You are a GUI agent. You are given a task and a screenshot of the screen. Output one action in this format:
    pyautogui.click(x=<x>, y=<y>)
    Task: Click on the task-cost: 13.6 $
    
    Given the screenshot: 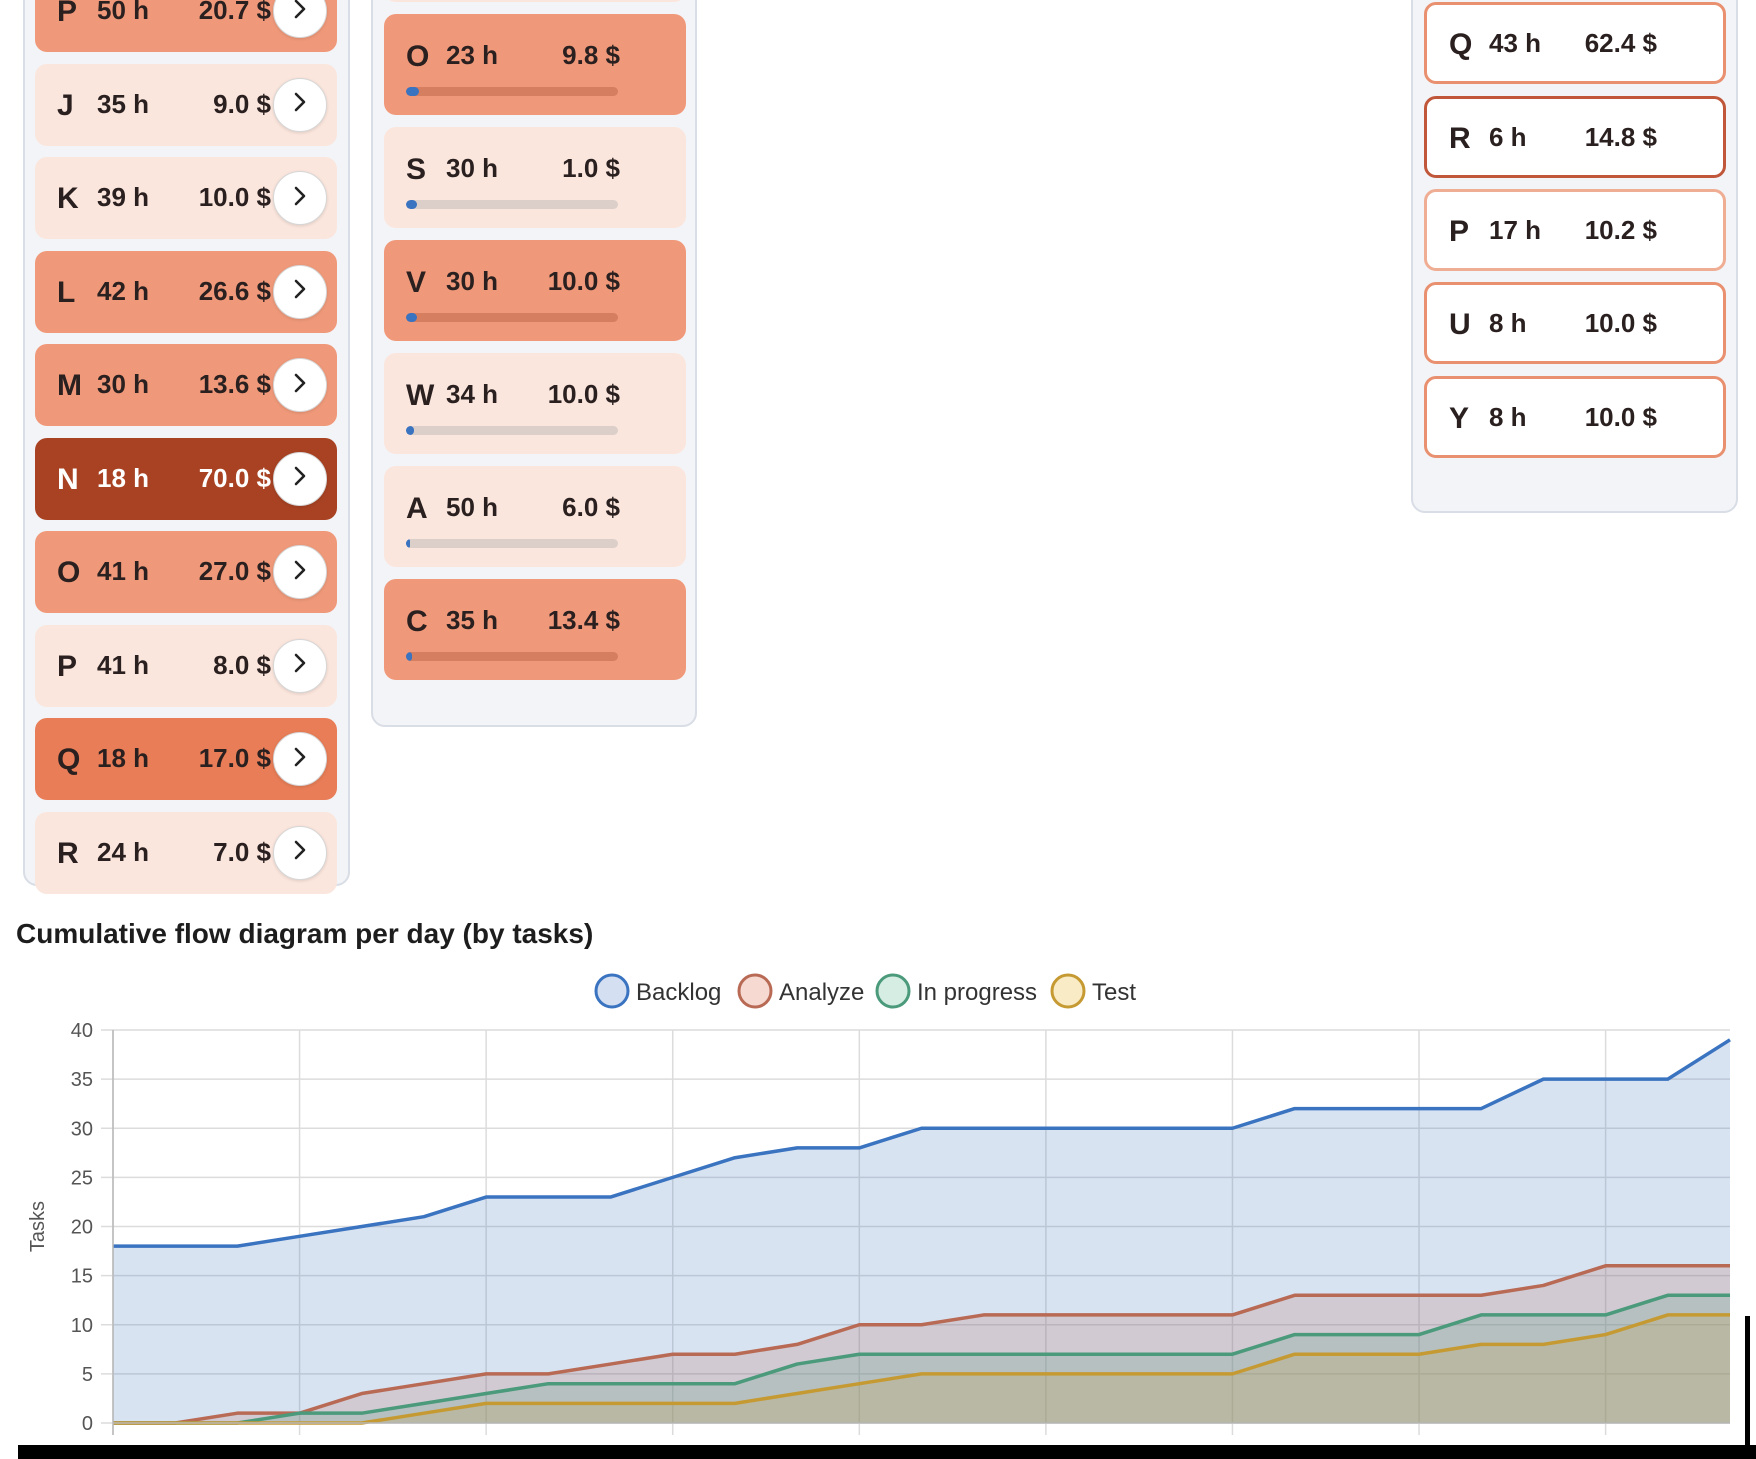 What is the action you would take?
    pyautogui.click(x=234, y=384)
    